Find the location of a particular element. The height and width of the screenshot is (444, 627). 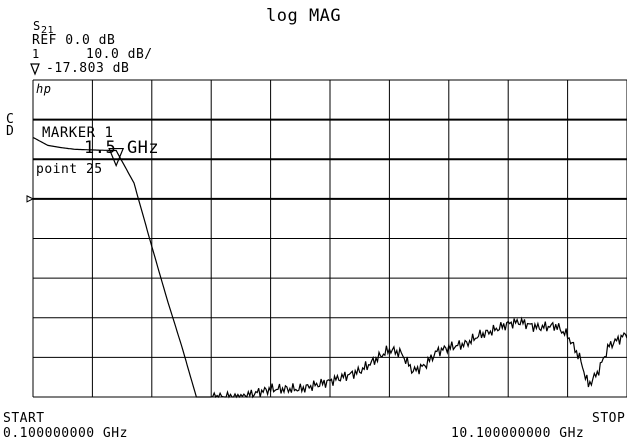

param-s-label: S is located at coordinates (37, 26).